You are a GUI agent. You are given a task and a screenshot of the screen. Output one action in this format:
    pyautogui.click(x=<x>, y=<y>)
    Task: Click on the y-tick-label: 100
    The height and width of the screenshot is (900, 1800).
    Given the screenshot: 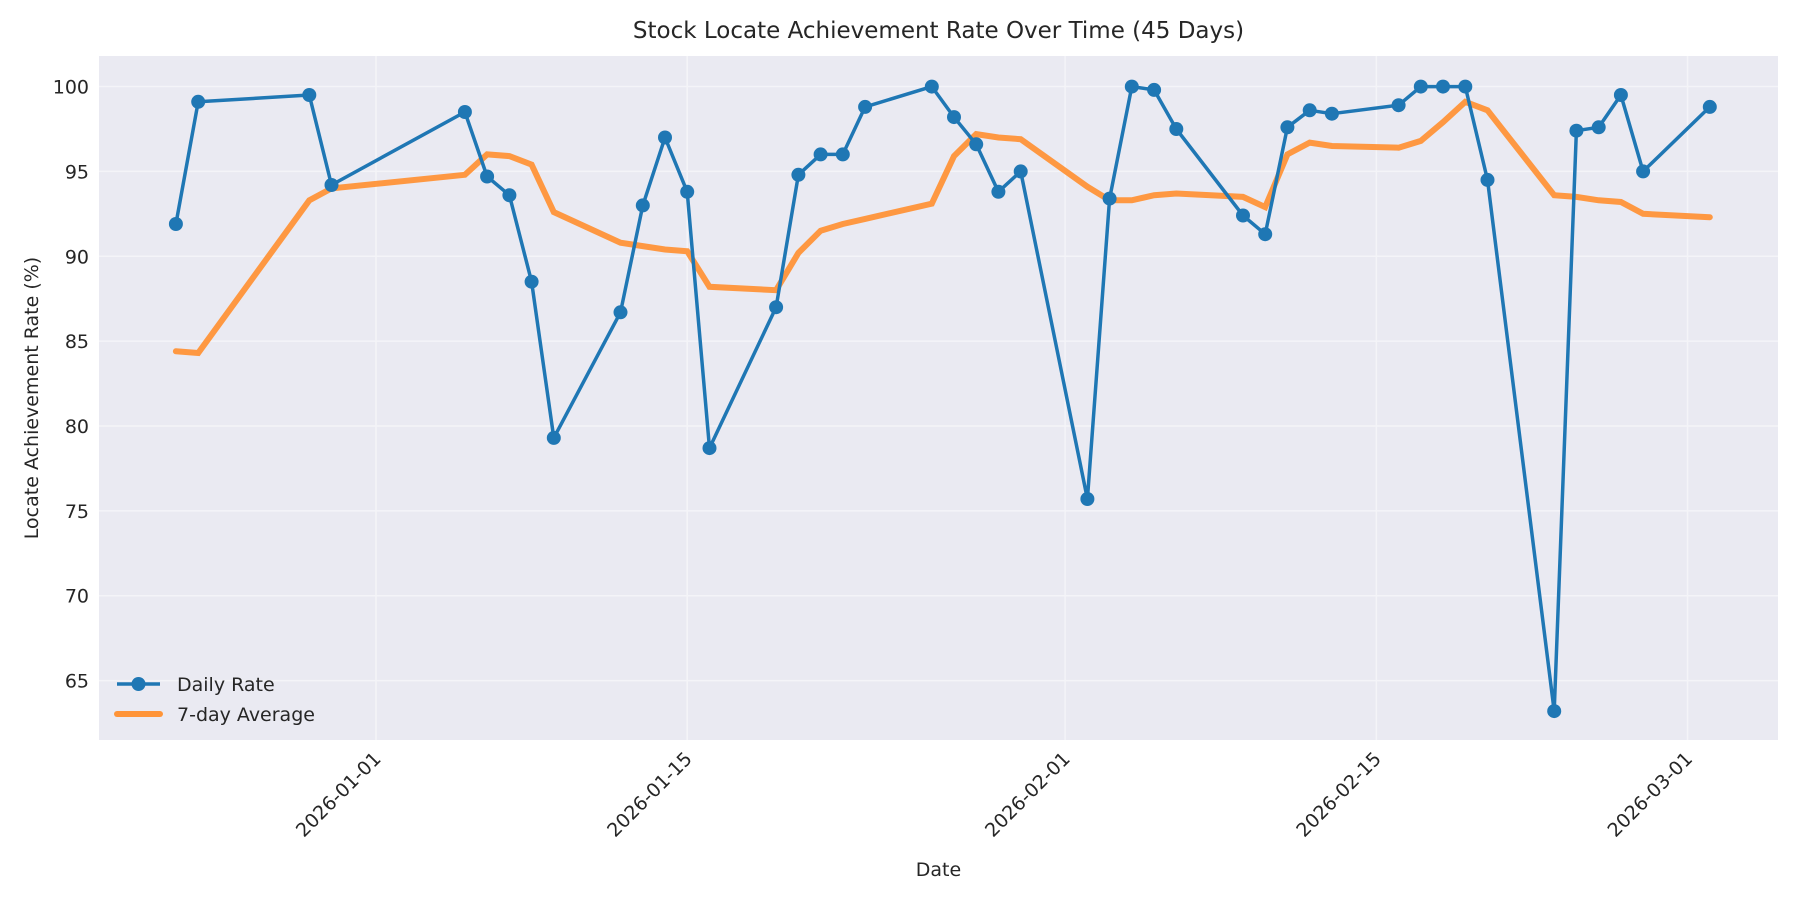 What is the action you would take?
    pyautogui.click(x=71, y=88)
    